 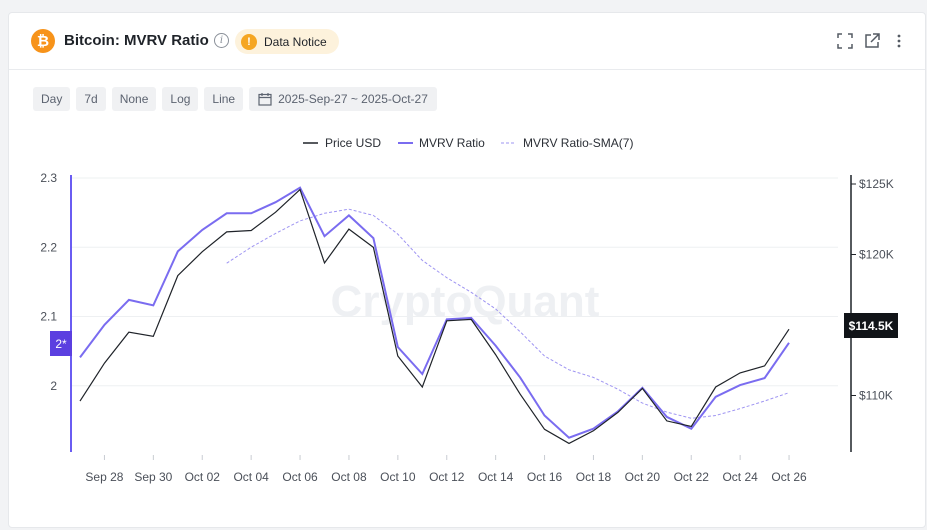 I want to click on x-tick-label: Oct 02, so click(x=203, y=477).